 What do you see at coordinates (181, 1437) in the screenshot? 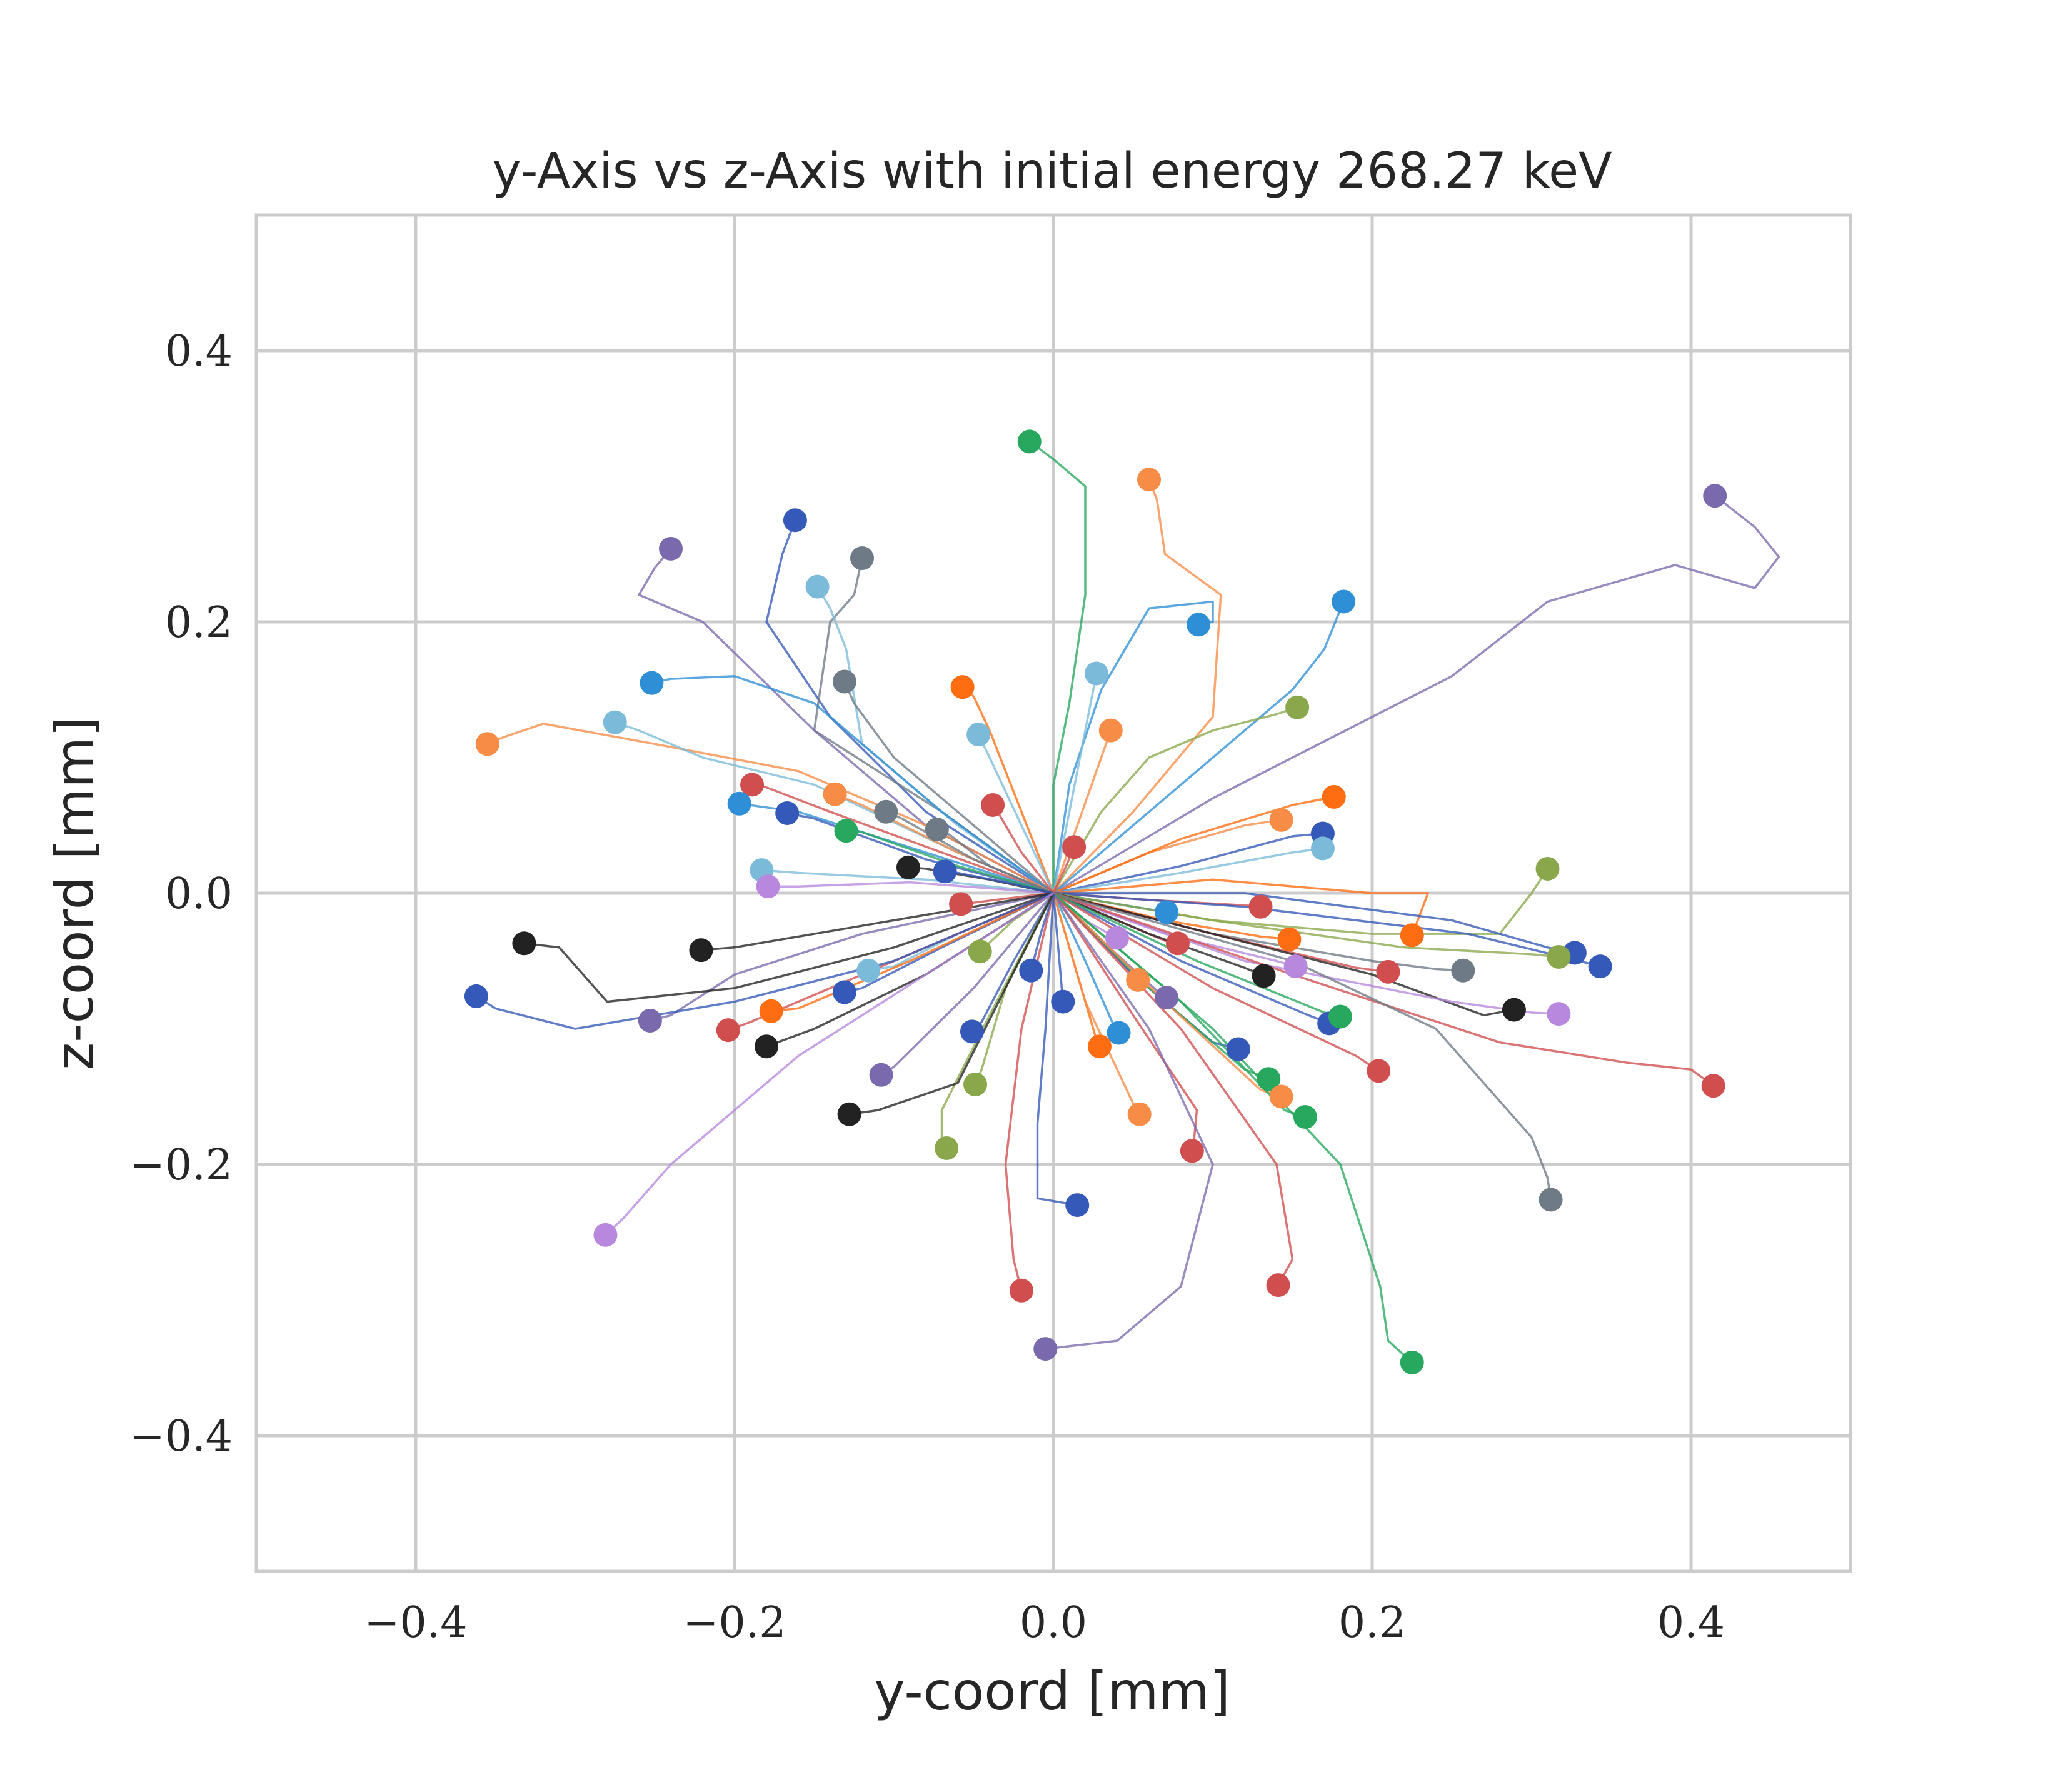
I see `y-tick-label: −0.4` at bounding box center [181, 1437].